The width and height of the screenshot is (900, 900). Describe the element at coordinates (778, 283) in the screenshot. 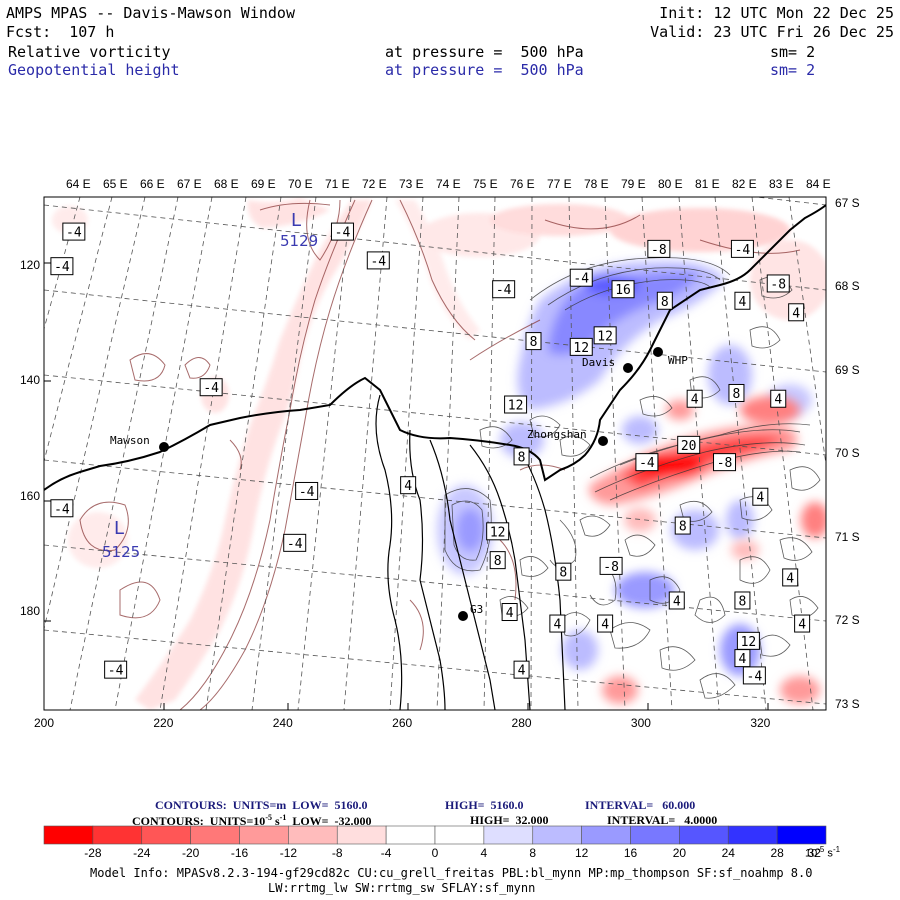

I see `contour-label: -8` at that location.